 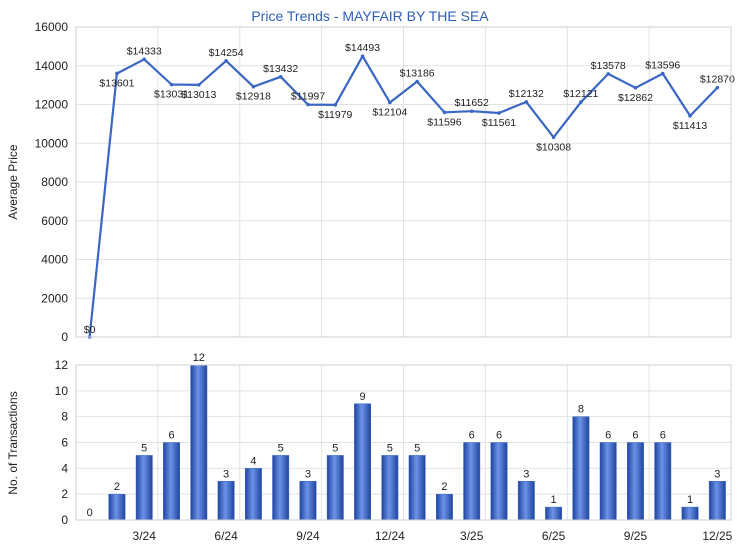 I want to click on price-point-label: $13186, so click(x=417, y=74).